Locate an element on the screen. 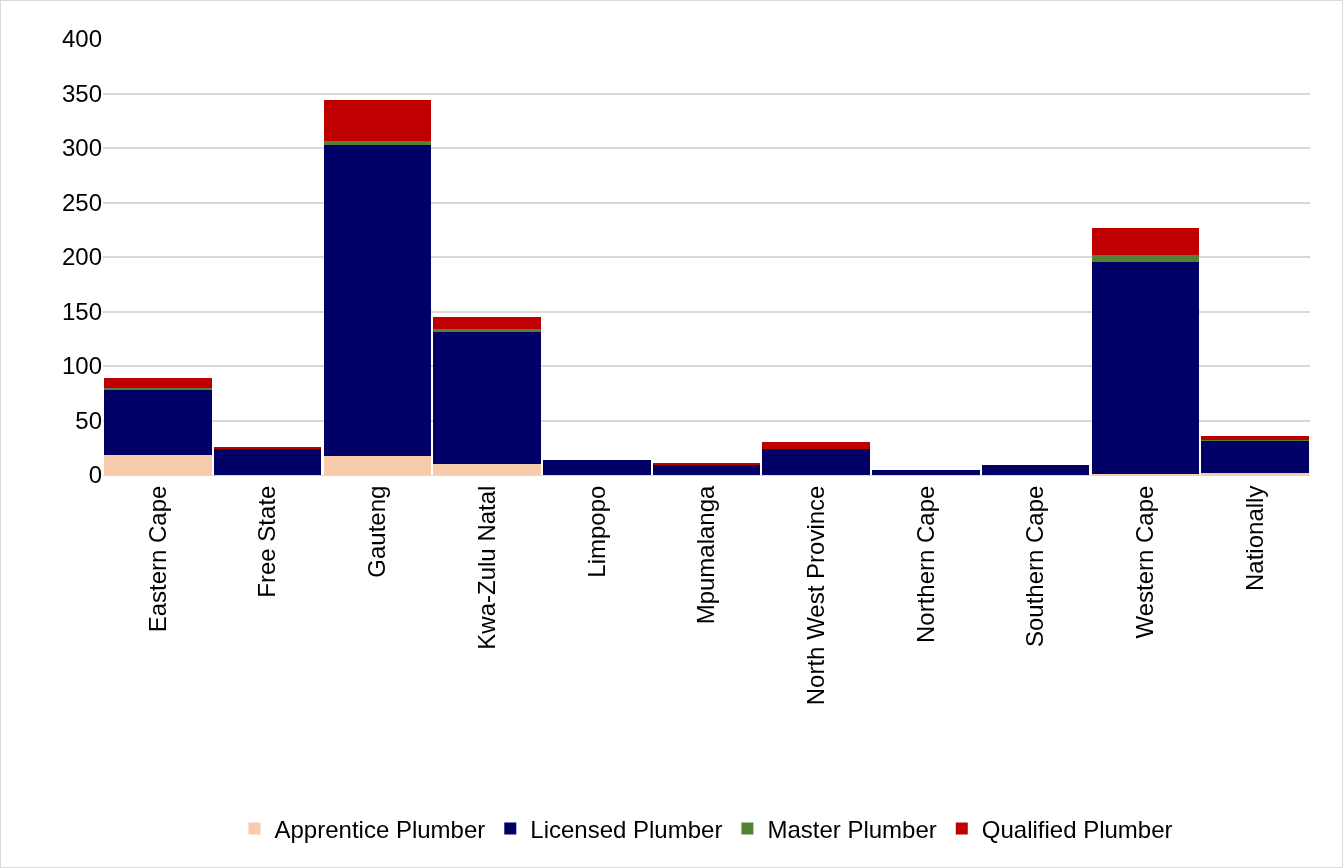  legend-label: Licensed Plumber is located at coordinates (626, 829).